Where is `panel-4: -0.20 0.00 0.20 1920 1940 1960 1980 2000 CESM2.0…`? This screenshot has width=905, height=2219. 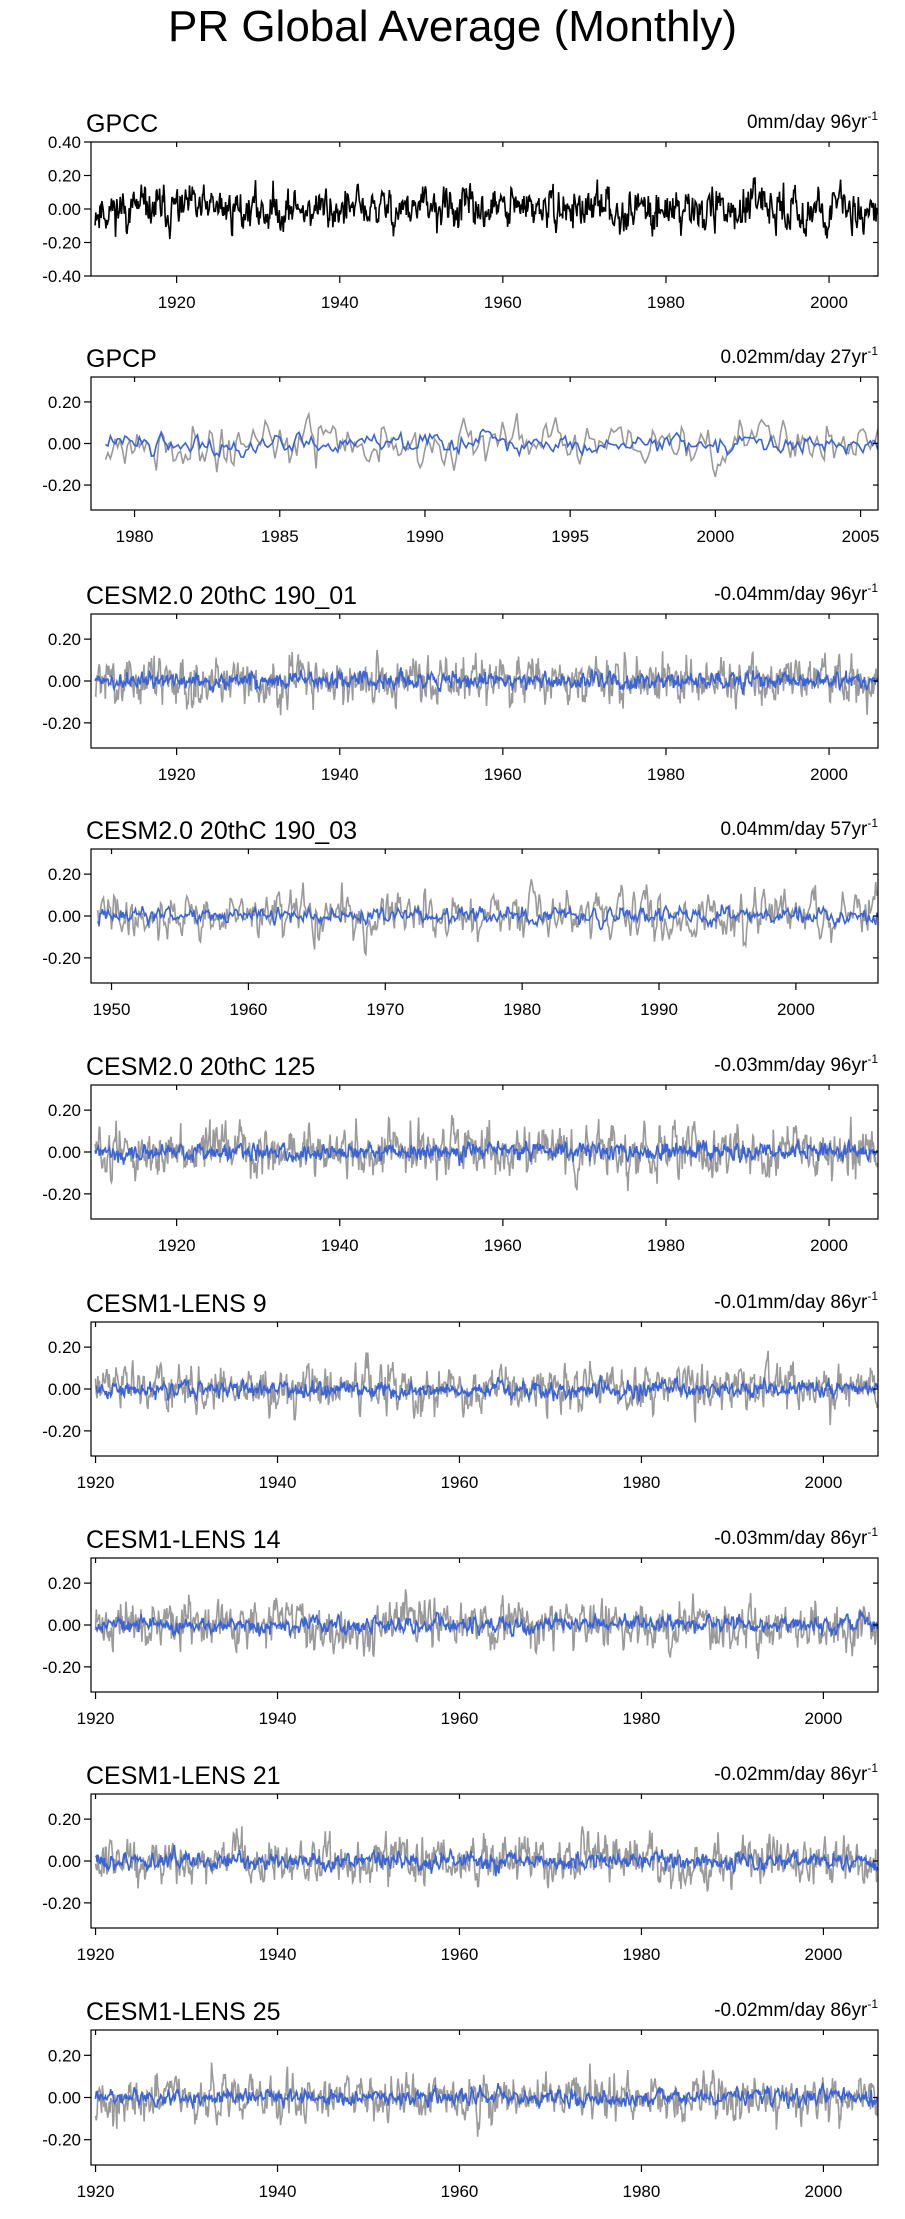 panel-4: -0.20 0.00 0.20 1920 1940 1960 1980 2000 CESM2.0… is located at coordinates (460, 1153).